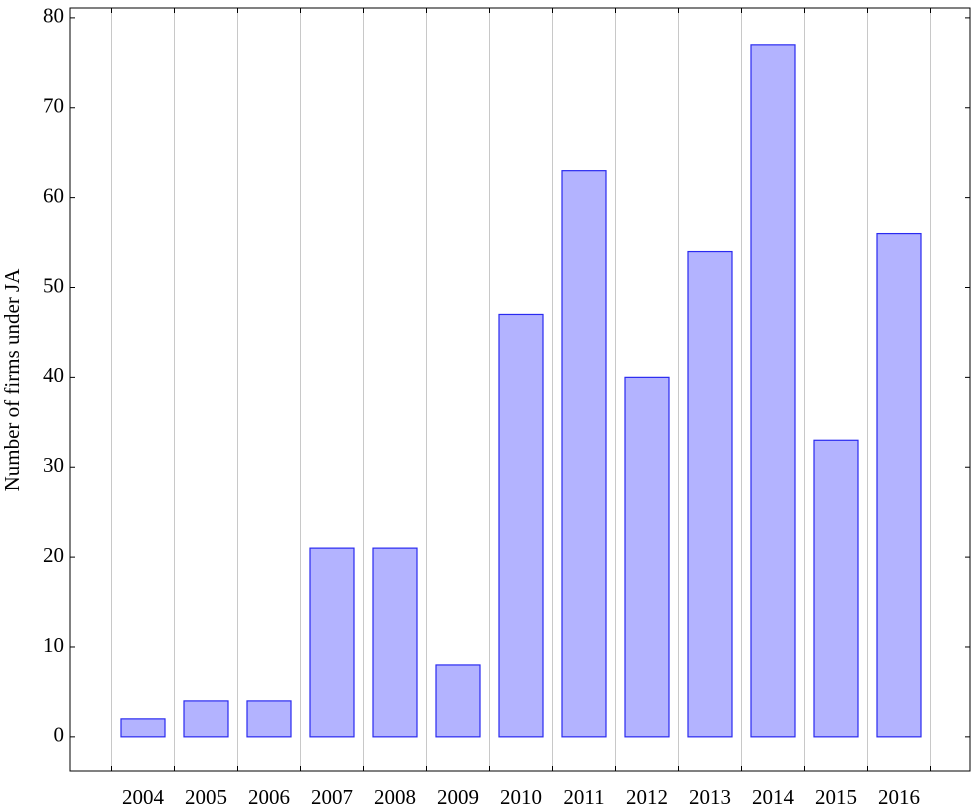  Describe the element at coordinates (710, 796) in the screenshot. I see `x-tick-label: 2013` at that location.